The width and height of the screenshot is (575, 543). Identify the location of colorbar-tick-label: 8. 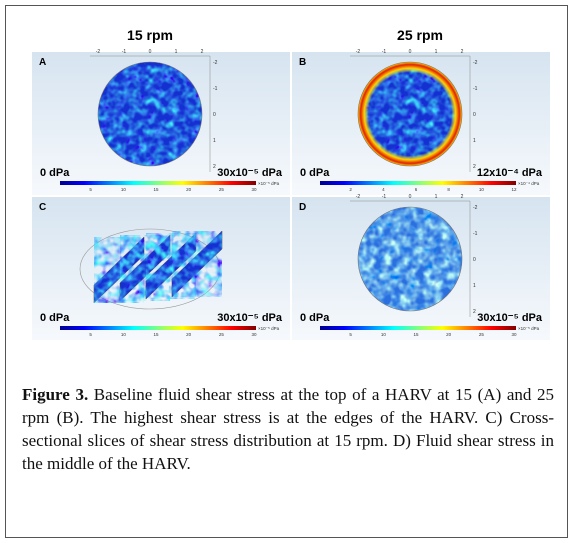
(448, 189).